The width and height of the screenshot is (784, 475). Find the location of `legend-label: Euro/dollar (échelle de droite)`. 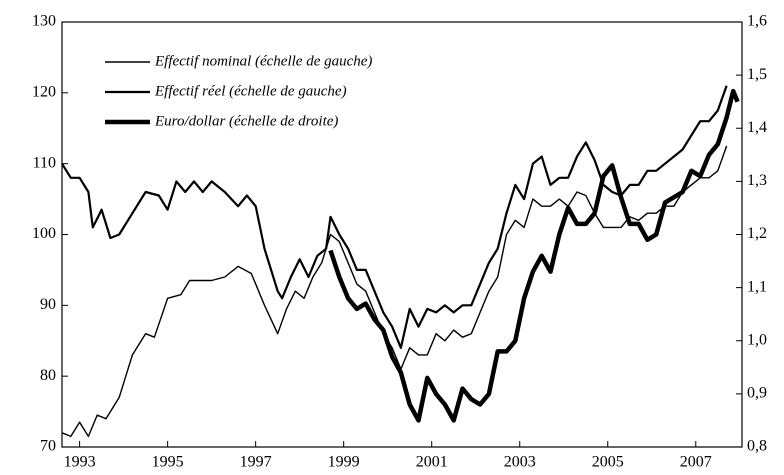

legend-label: Euro/dollar (échelle de droite) is located at coordinates (246, 121).